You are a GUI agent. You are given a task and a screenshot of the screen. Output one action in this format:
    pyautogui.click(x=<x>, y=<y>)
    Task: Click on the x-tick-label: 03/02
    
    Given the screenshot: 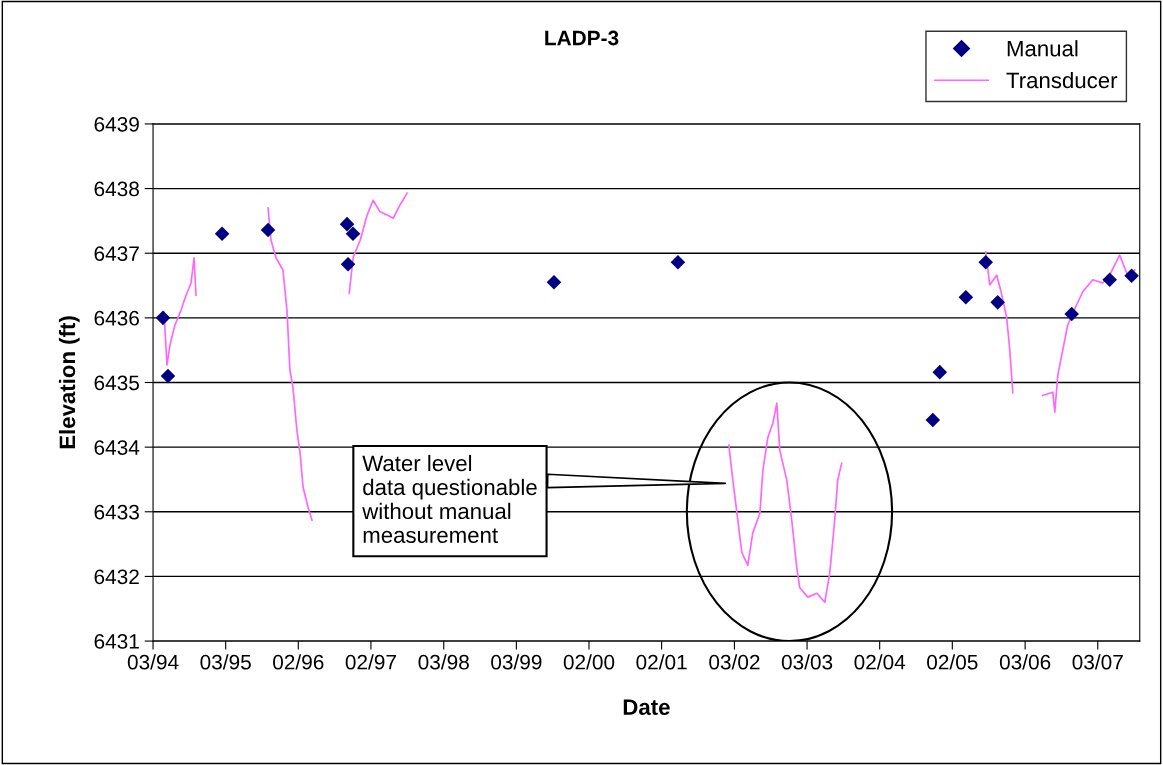 What is the action you would take?
    pyautogui.click(x=734, y=662)
    